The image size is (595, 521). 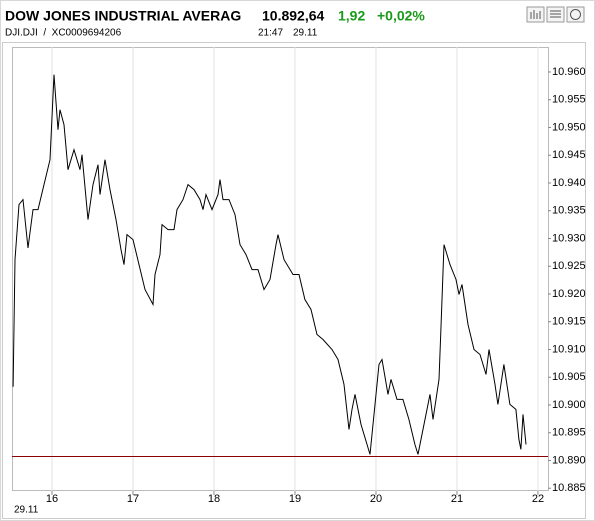 I want to click on info-icon, so click(x=575, y=14).